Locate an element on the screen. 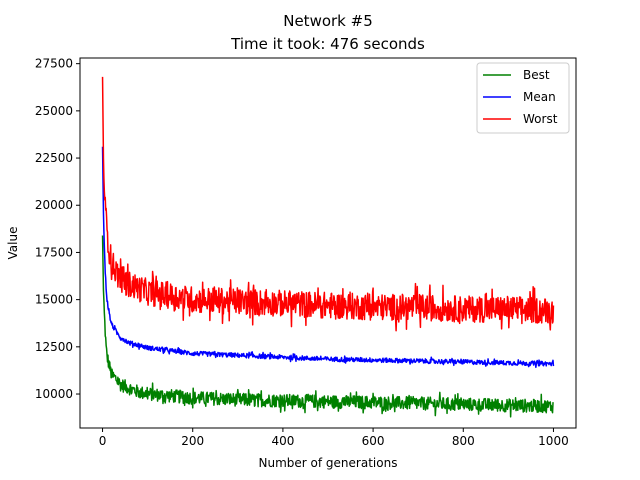 This screenshot has height=480, width=640. x-tick-label: 200 is located at coordinates (192, 441).